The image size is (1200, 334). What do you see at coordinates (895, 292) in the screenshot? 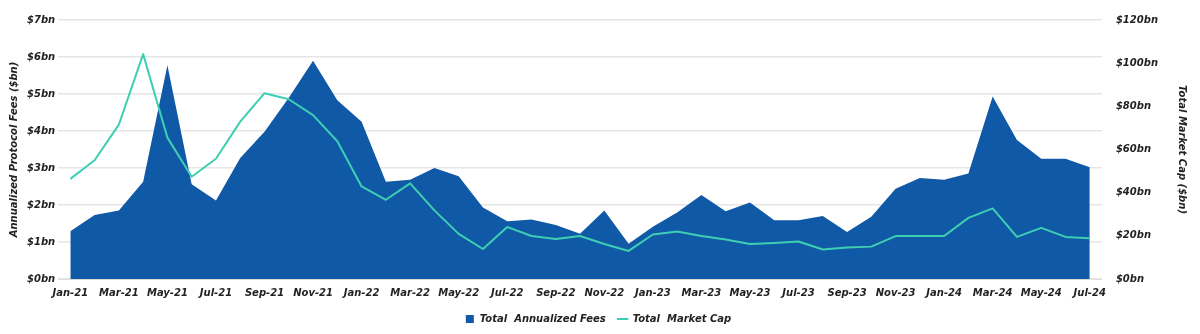
I see `x-tick-label: Nov-23` at bounding box center [895, 292].